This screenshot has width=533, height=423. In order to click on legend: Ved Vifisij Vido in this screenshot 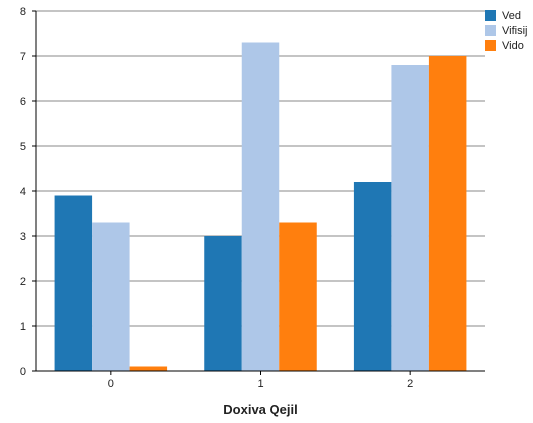, I will do `click(506, 31)`.